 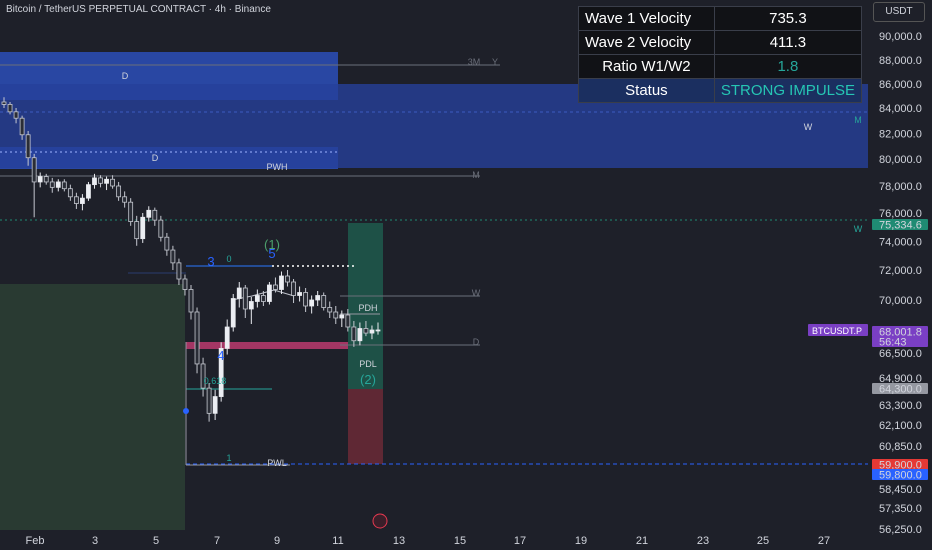 I want to click on y-tick-label: 86,000.0, so click(x=900, y=85).